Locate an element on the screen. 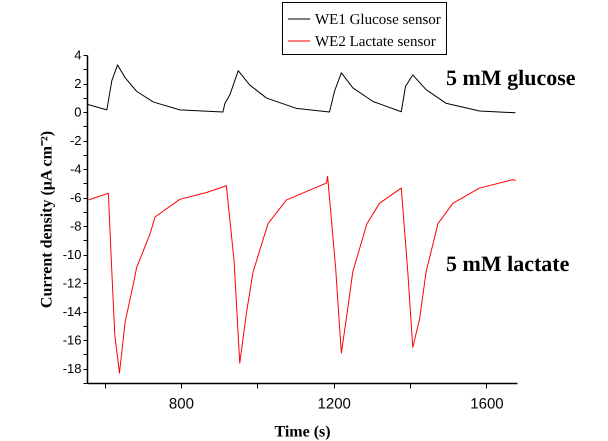  x-tick-label: 1200 is located at coordinates (334, 404).